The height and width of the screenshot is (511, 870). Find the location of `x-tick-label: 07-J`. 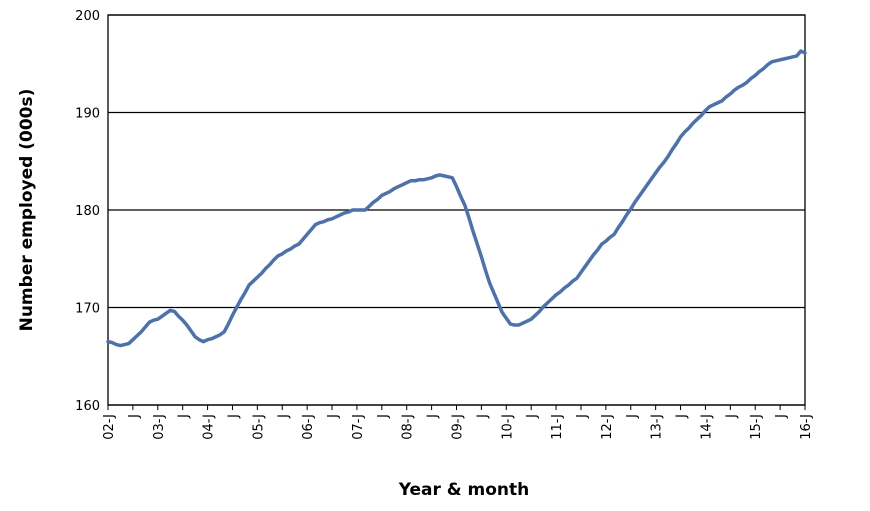

x-tick-label: 07-J is located at coordinates (358, 427).